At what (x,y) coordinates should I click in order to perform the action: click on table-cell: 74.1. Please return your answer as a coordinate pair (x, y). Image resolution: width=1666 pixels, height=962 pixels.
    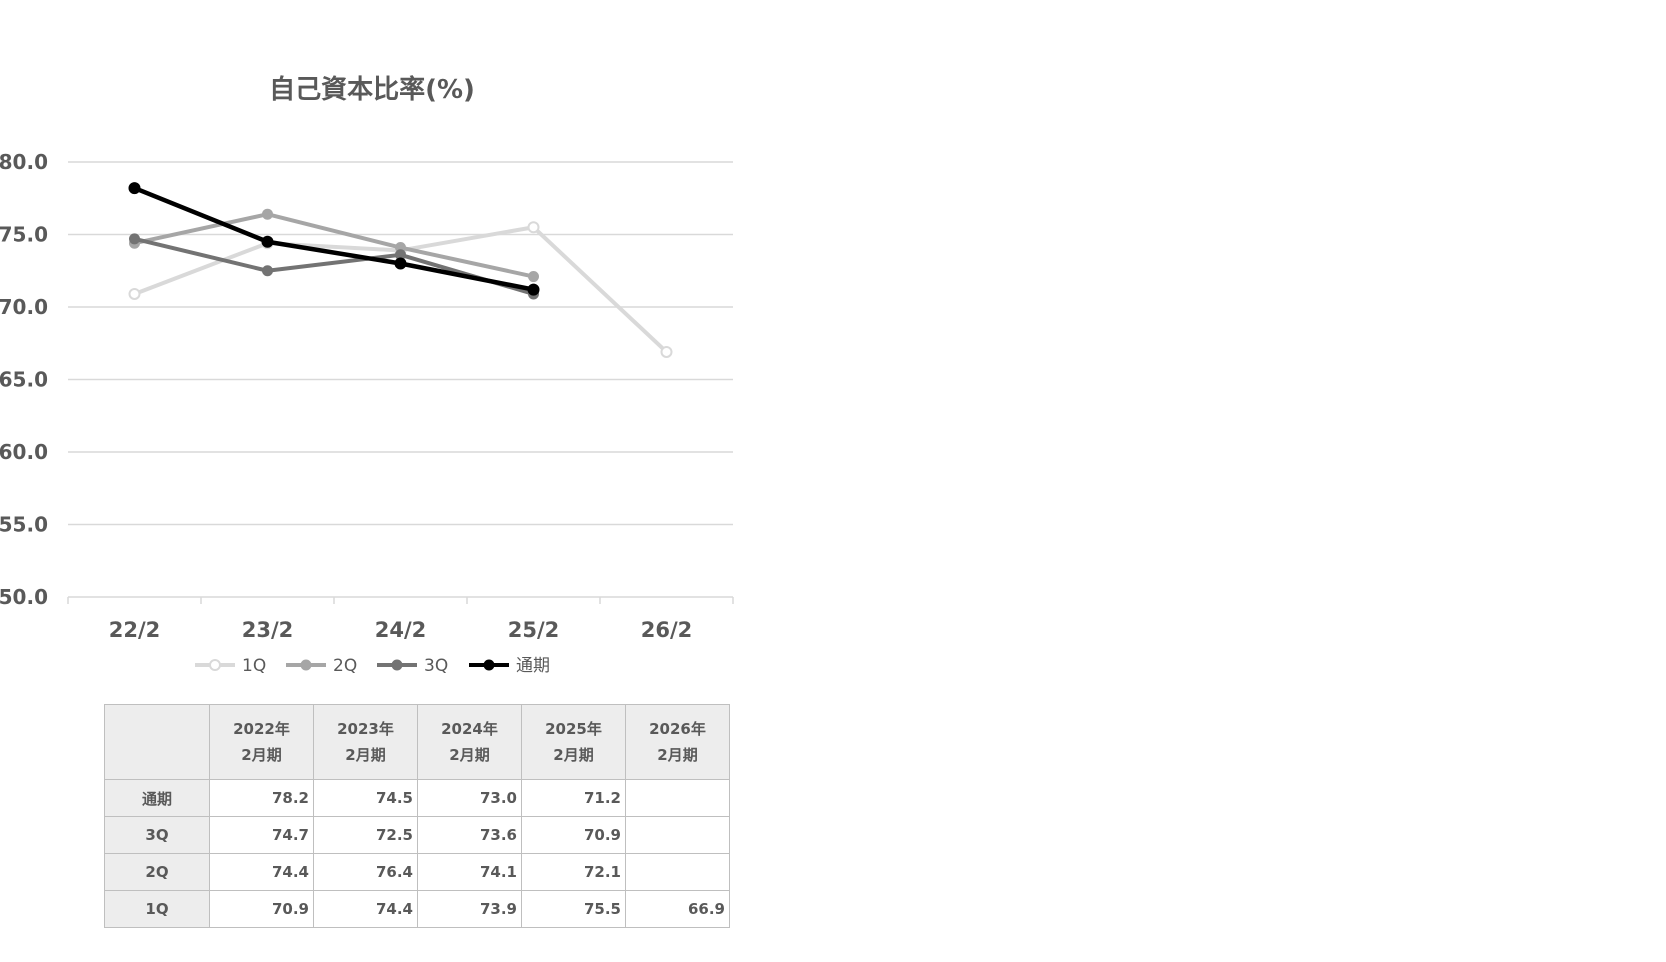
    Looking at the image, I should click on (469, 872).